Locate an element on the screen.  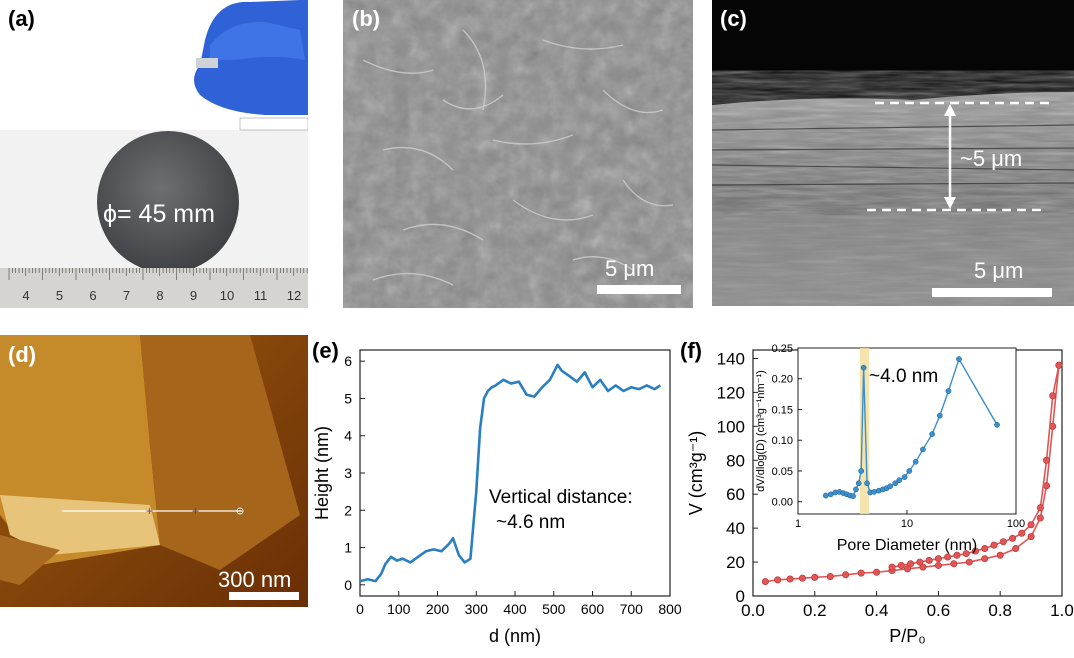
x-axis-label: P/P₀ is located at coordinates (907, 636).